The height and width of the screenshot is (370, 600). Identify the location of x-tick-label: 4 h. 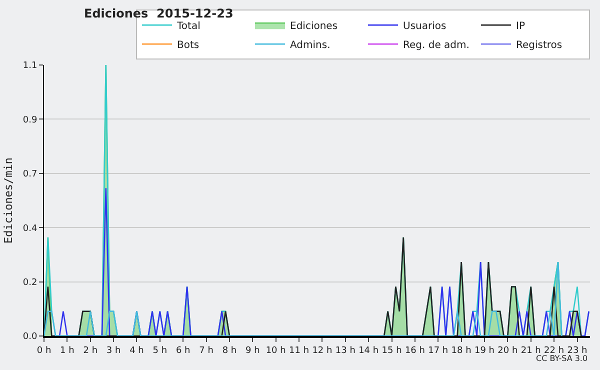
(137, 351).